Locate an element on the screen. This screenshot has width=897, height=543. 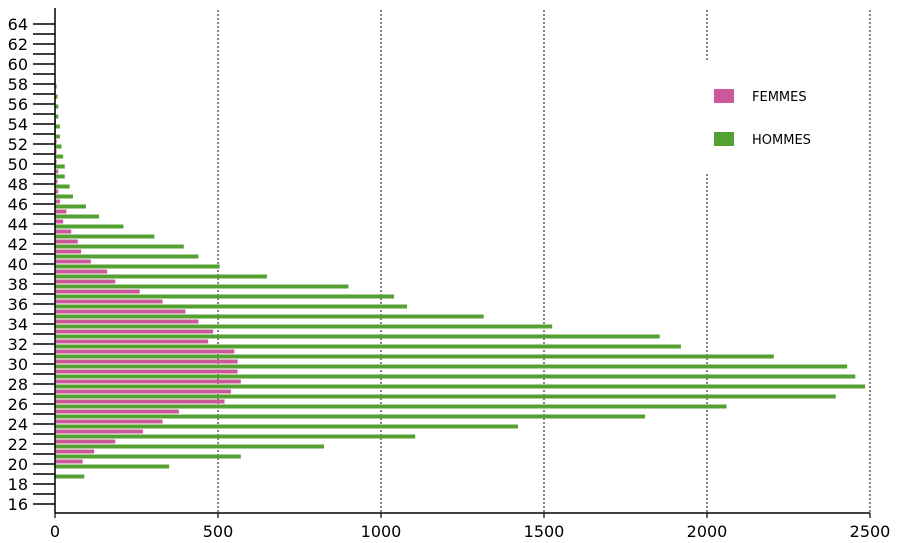
y-tick-label: 60 is located at coordinates (18, 64).